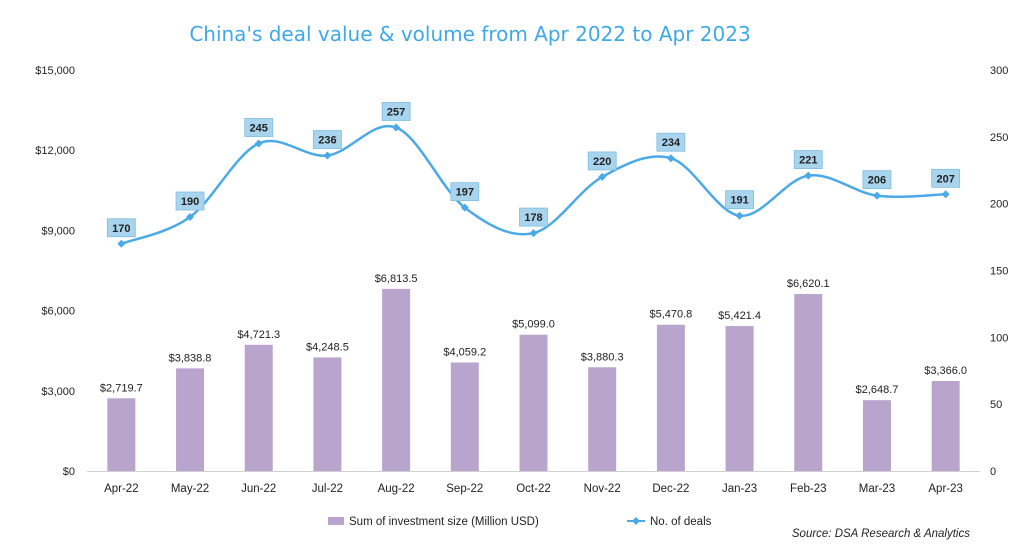 The height and width of the screenshot is (557, 1024). Describe the element at coordinates (121, 388) in the screenshot. I see `bar-value-label: $2,719.7` at that location.